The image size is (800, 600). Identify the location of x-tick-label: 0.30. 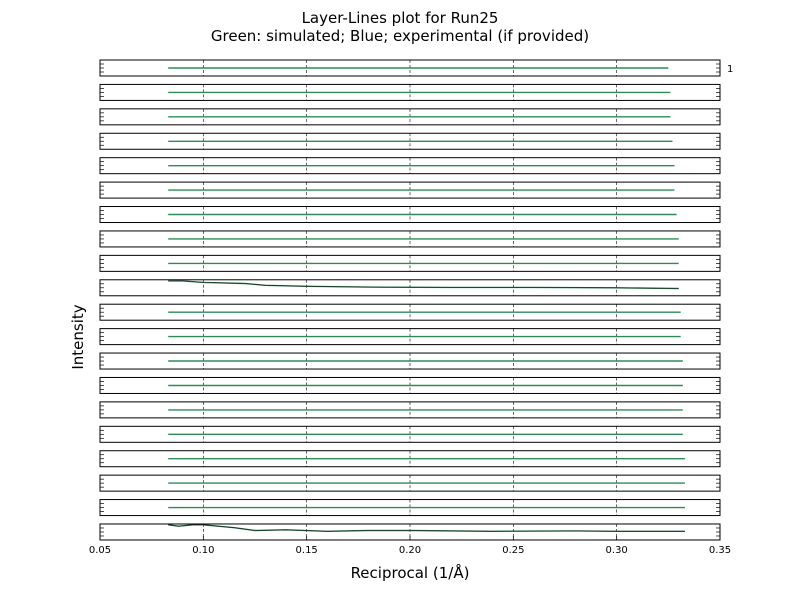
(617, 550).